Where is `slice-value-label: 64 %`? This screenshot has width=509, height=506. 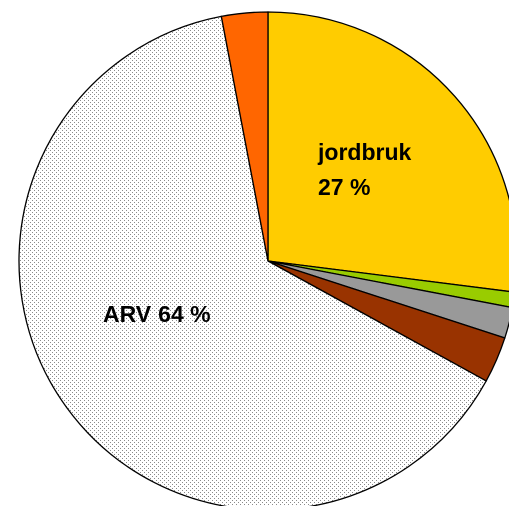 slice-value-label: 64 % is located at coordinates (184, 314).